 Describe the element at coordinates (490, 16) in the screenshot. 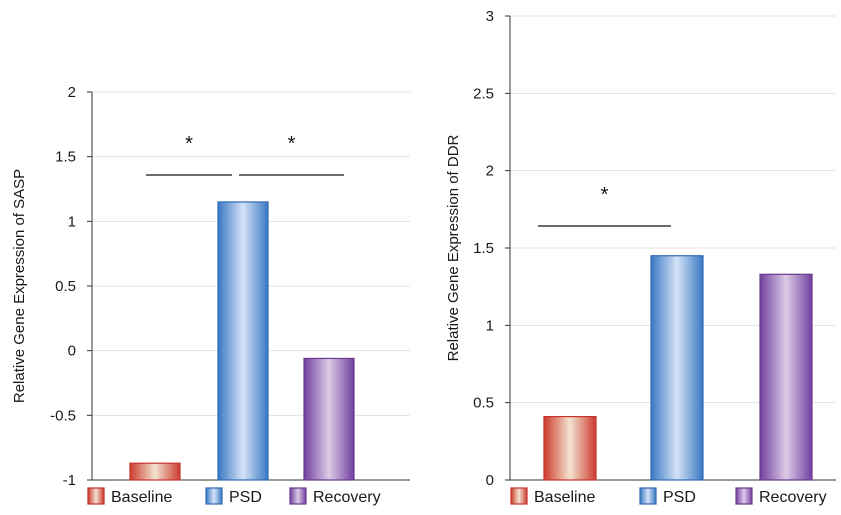

I see `y-tick-label: 3` at that location.